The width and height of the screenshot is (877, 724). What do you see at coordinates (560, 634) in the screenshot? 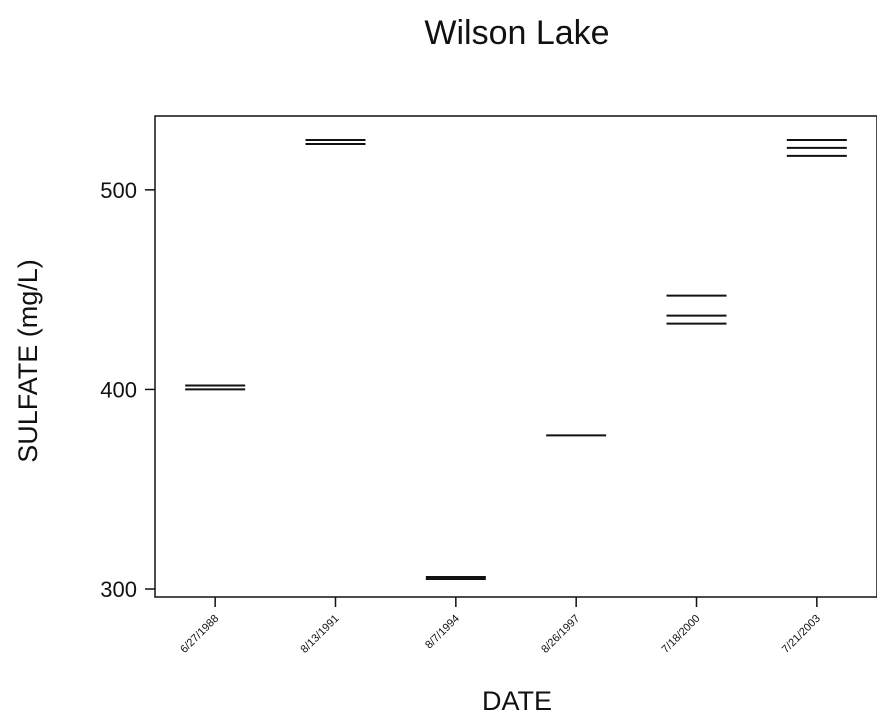
I see `x-tick-label: 8/26/1997` at bounding box center [560, 634].